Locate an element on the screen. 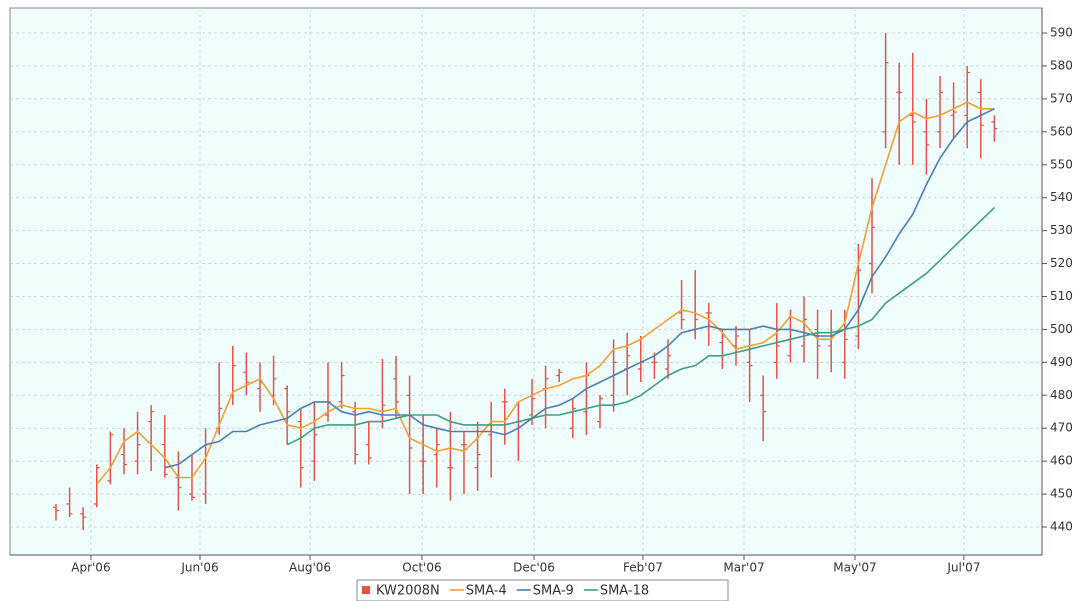 This screenshot has height=601, width=1077. y-tick-label: 540 is located at coordinates (1061, 197).